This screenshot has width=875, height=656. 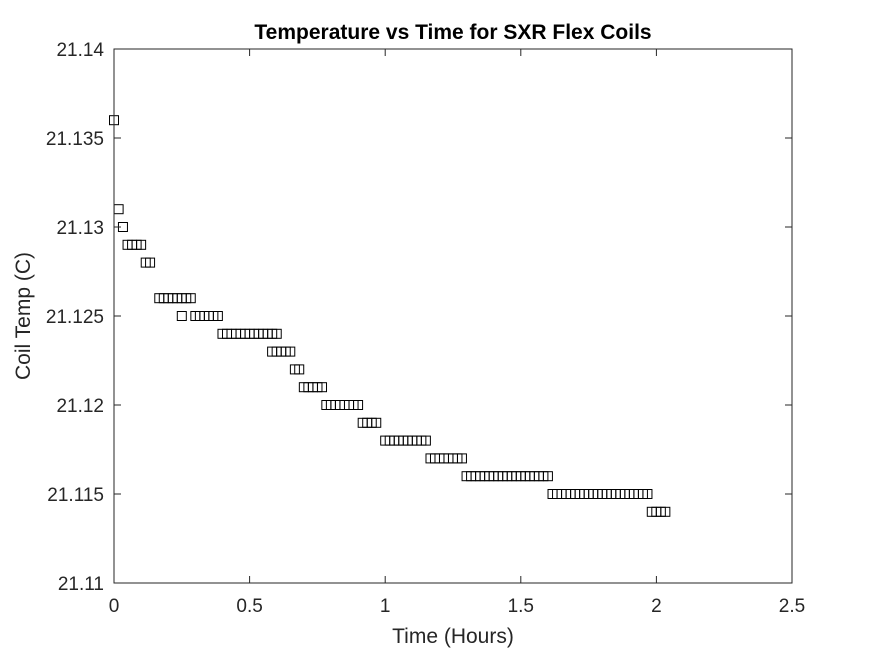 What do you see at coordinates (75, 139) in the screenshot?
I see `y-tick-label: 21.135` at bounding box center [75, 139].